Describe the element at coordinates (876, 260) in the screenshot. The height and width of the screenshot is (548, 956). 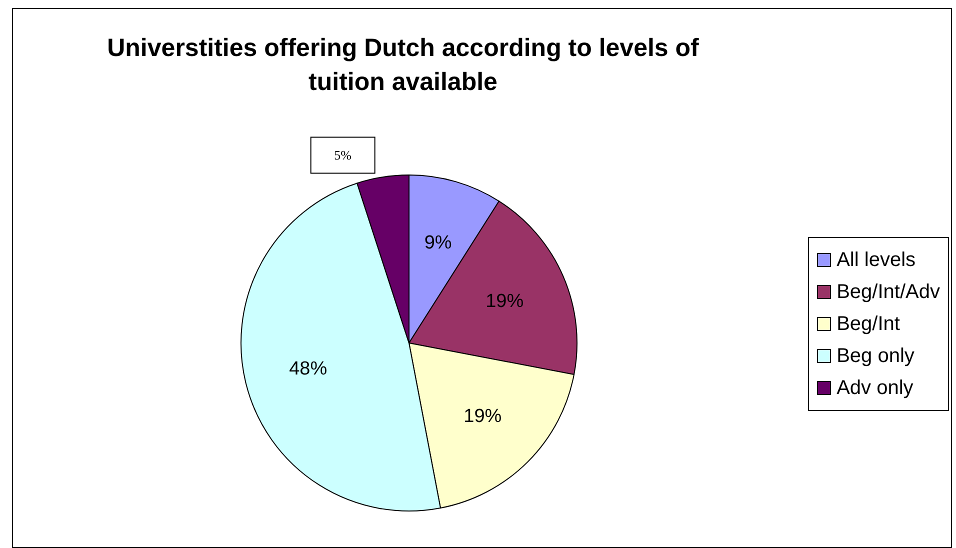
I see `legend-label: All levels` at that location.